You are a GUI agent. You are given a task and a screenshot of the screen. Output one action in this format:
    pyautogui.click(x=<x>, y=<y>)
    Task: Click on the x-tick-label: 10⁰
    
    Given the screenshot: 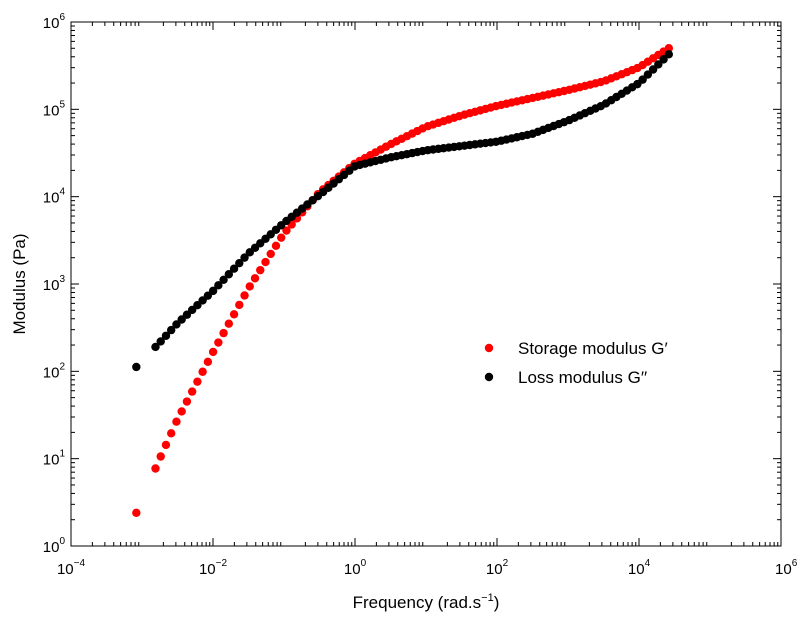 What is the action you would take?
    pyautogui.click(x=355, y=568)
    